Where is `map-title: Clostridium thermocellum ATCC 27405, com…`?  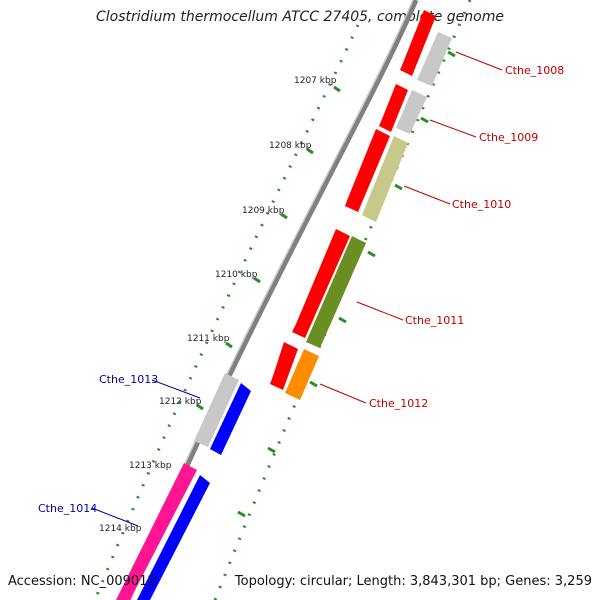 map-title: Clostridium thermocellum ATCC 27405, com… is located at coordinates (300, 17).